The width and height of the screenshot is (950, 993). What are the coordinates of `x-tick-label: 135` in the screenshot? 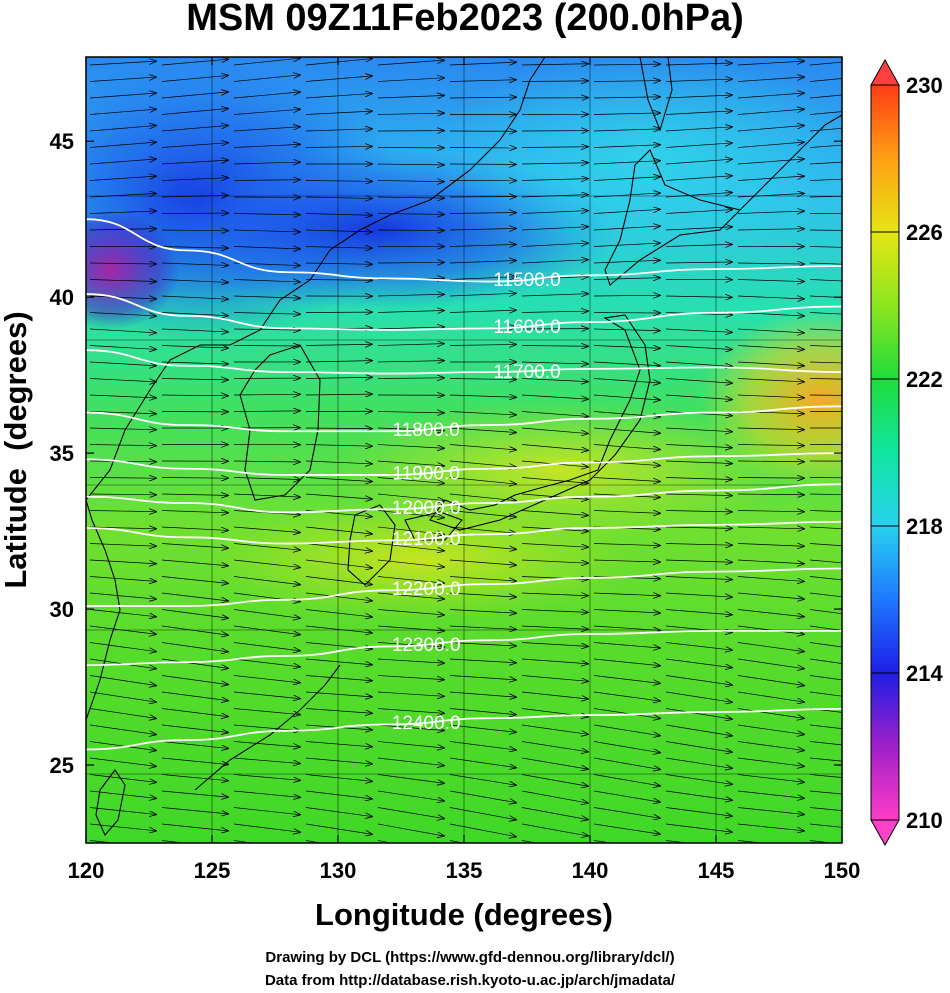 It's located at (464, 870).